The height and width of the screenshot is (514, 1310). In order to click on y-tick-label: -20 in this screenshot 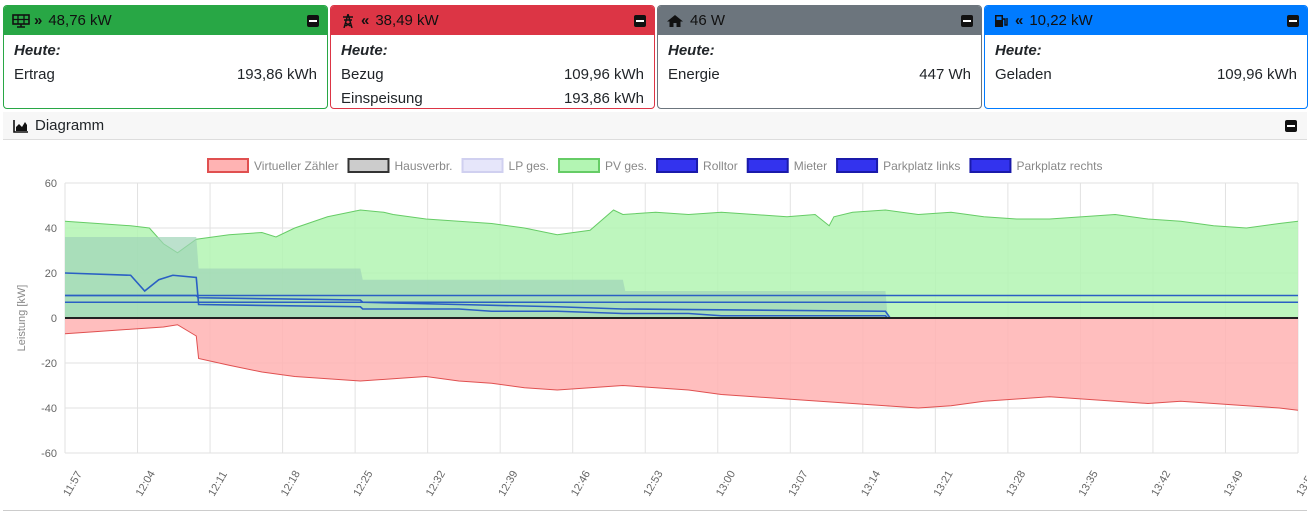, I will do `click(49, 364)`.